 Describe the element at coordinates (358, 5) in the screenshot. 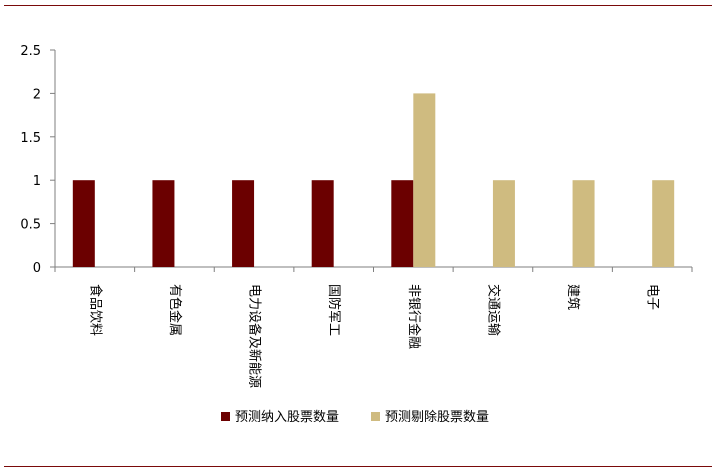

I see `top-rule` at that location.